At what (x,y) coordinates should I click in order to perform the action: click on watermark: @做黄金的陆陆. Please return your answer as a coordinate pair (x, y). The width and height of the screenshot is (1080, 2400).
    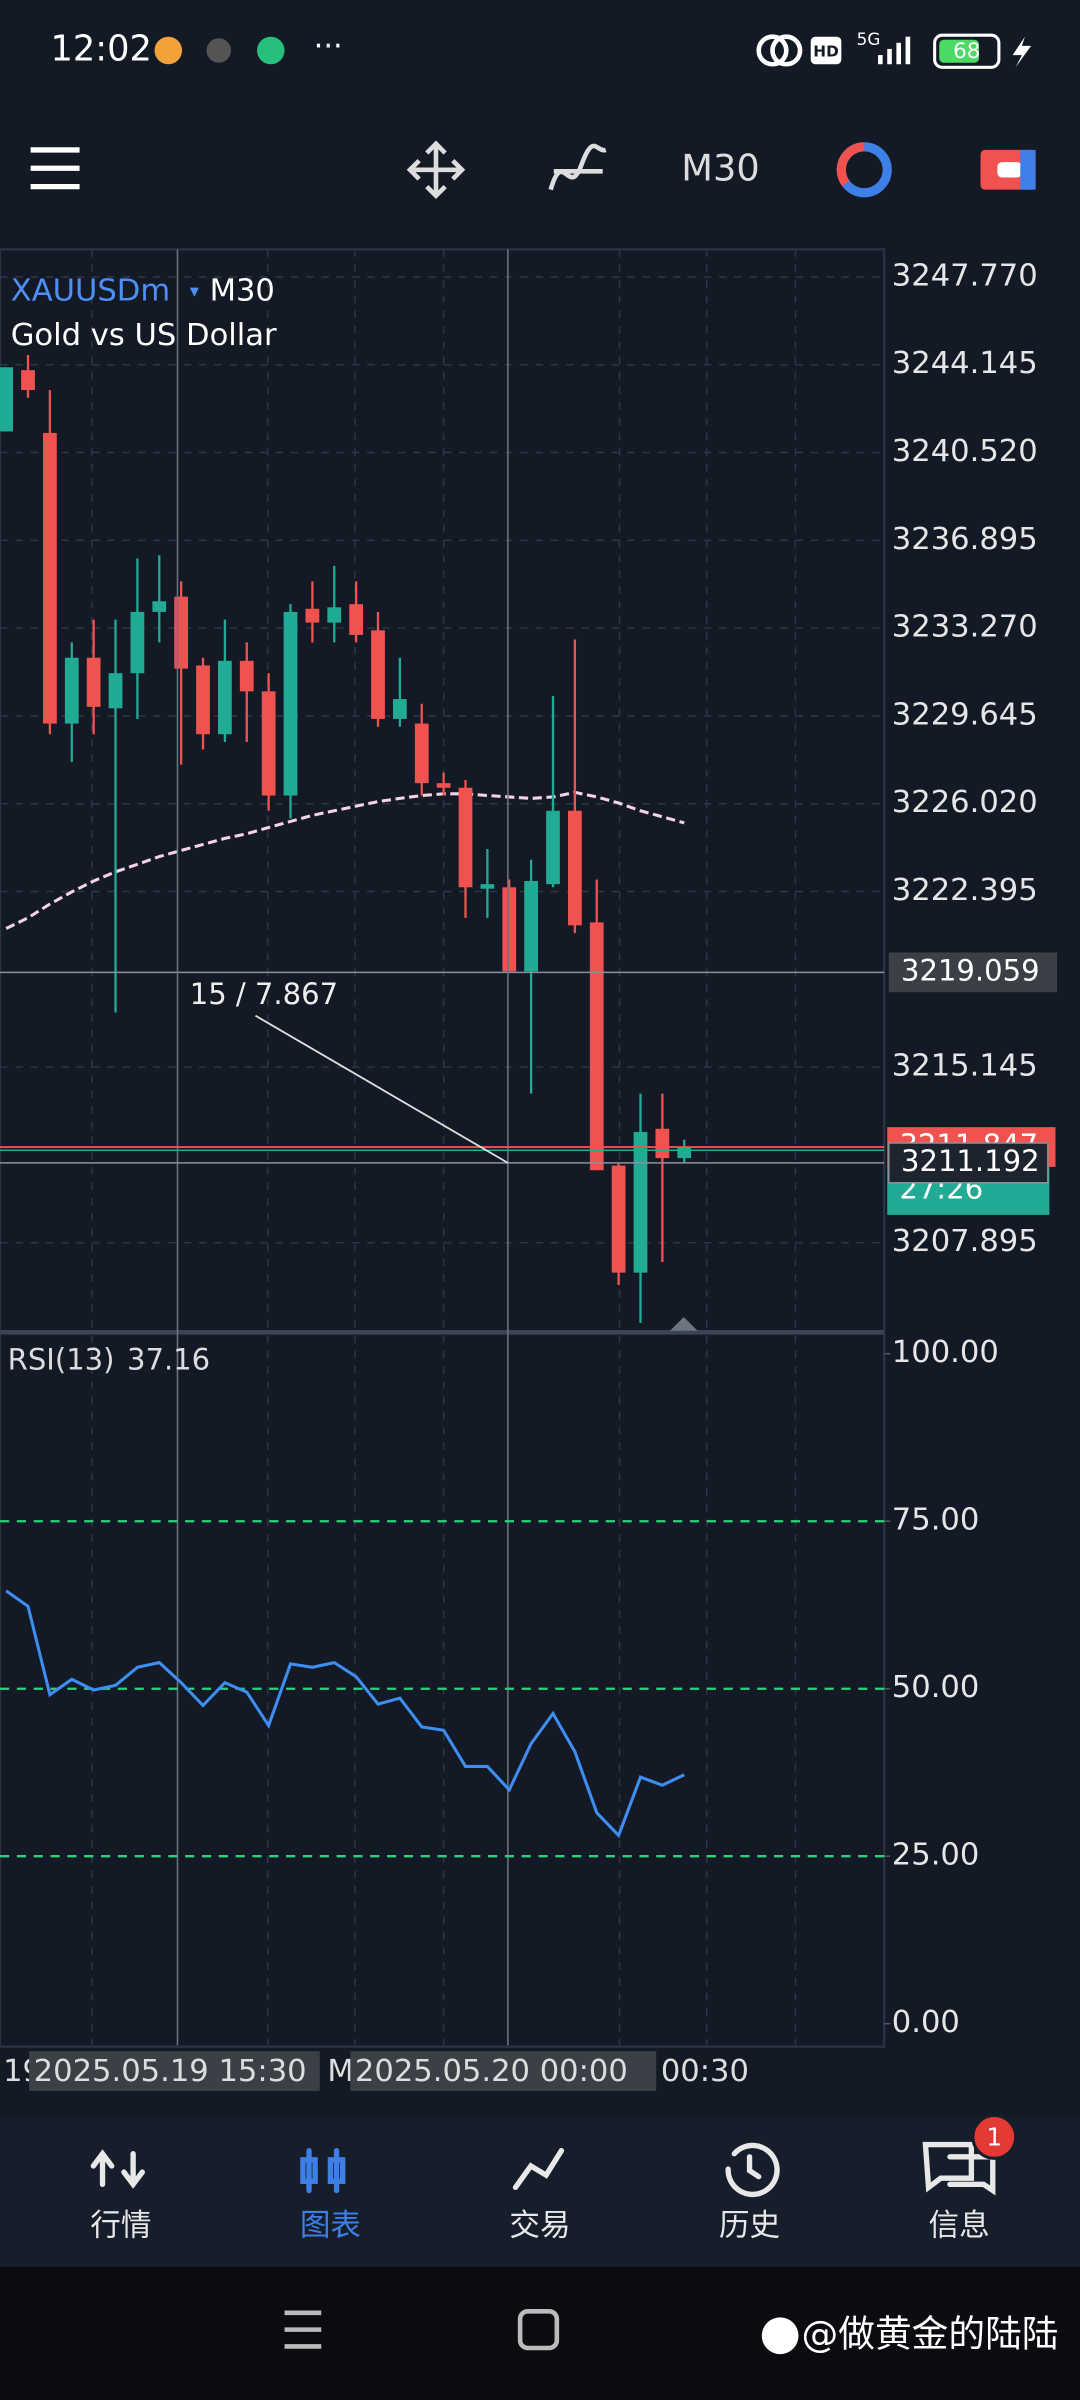
    Looking at the image, I should click on (930, 2333).